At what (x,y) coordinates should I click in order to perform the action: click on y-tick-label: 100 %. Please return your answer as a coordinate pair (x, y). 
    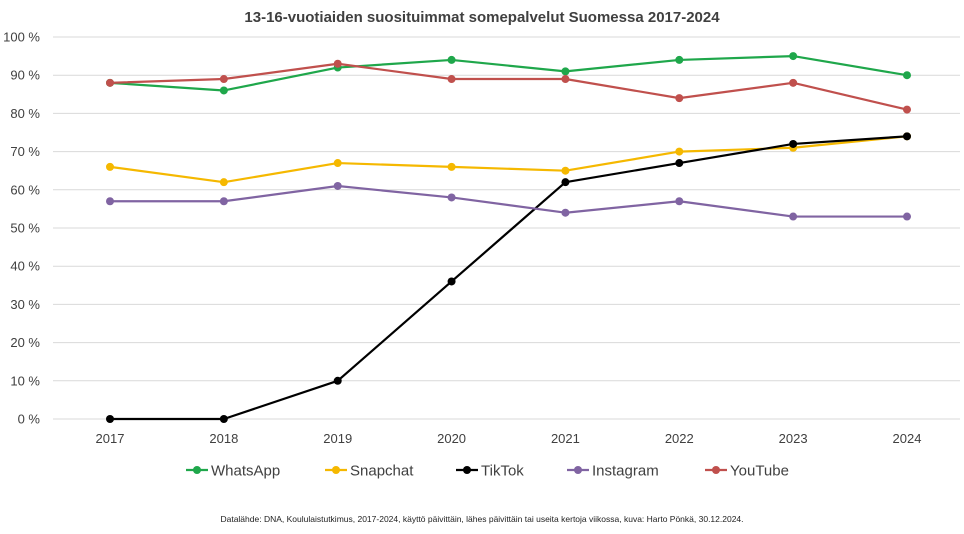
    Looking at the image, I should click on (21, 37).